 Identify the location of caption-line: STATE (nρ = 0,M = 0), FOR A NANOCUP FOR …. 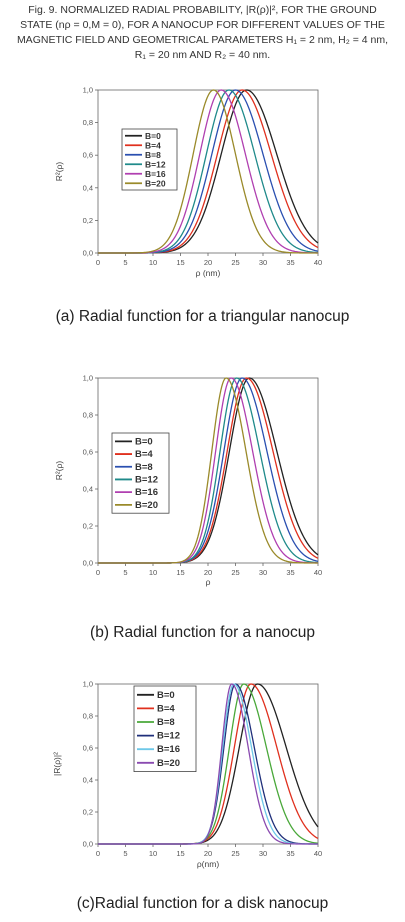
(202, 25).